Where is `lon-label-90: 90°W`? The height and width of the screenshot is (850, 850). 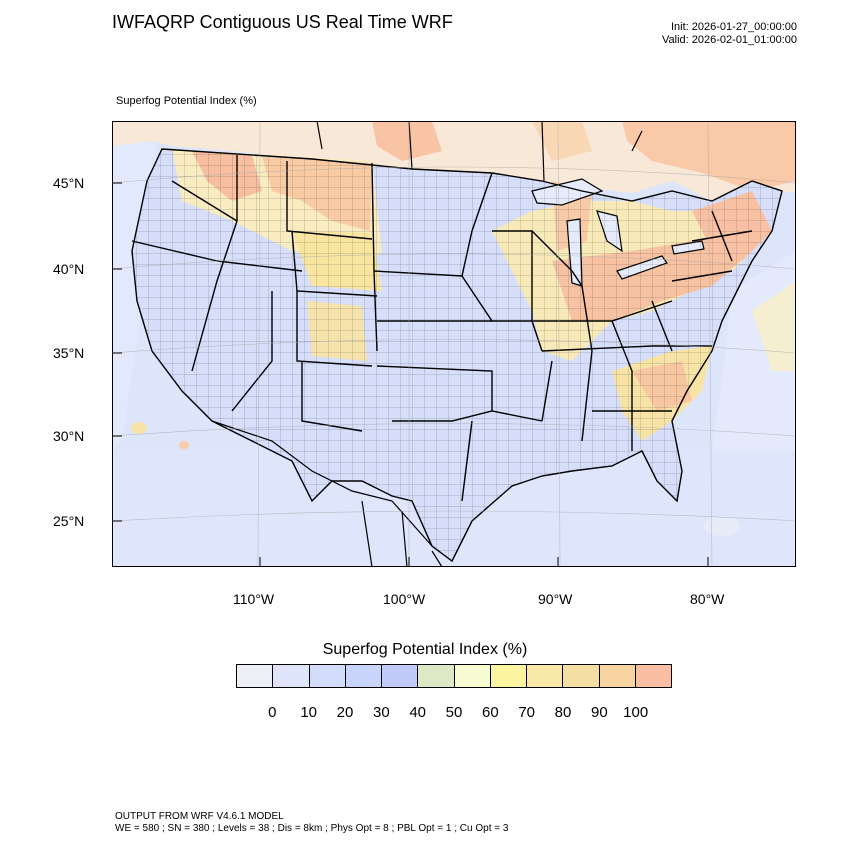
lon-label-90: 90°W is located at coordinates (555, 599).